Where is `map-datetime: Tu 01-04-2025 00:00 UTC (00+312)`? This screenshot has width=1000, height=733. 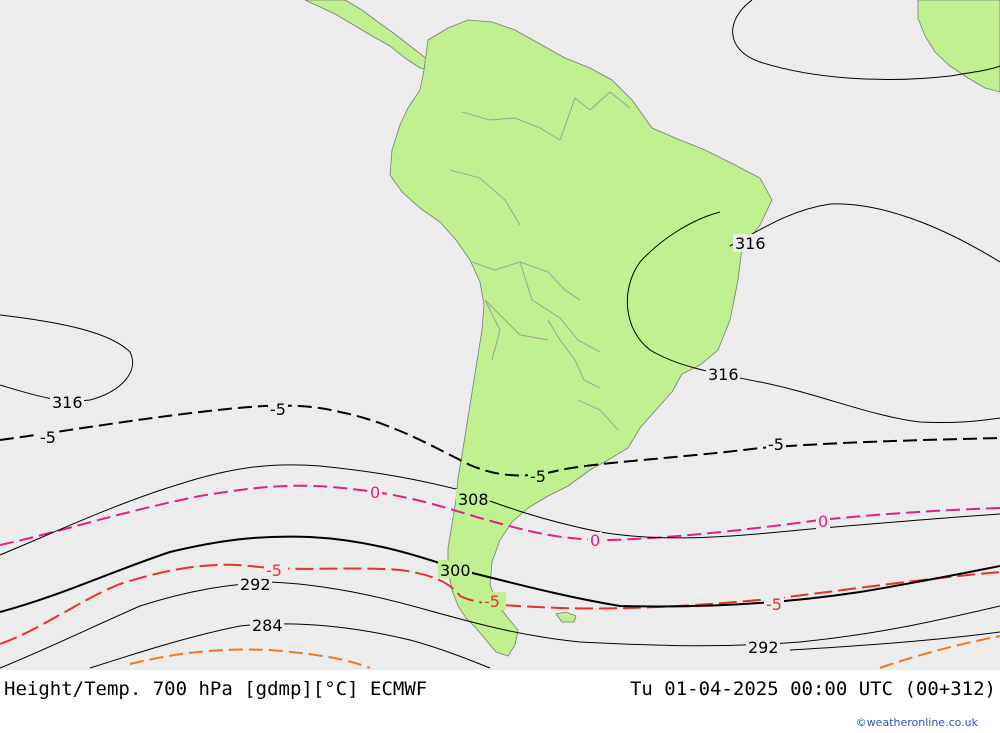
map-datetime: Tu 01-04-2025 00:00 UTC (00+312) is located at coordinates (812, 689).